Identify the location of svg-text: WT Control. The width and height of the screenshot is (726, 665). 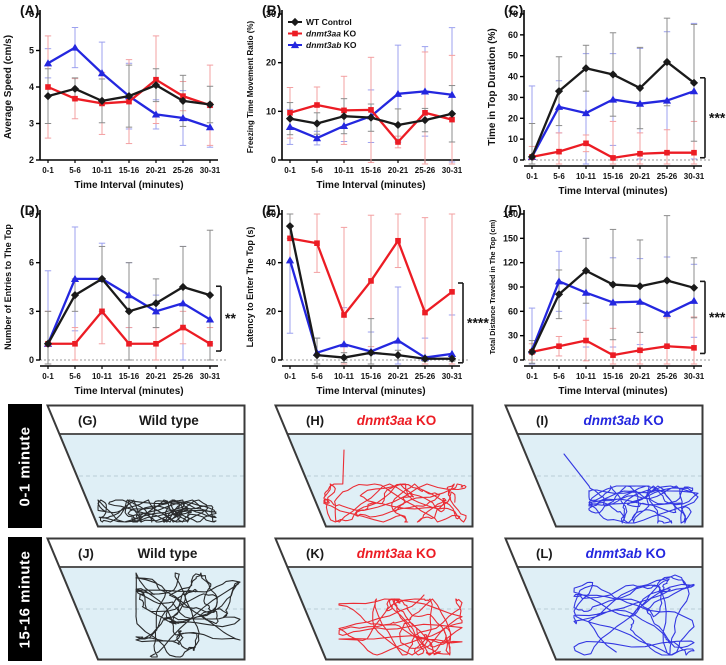
(329, 22).